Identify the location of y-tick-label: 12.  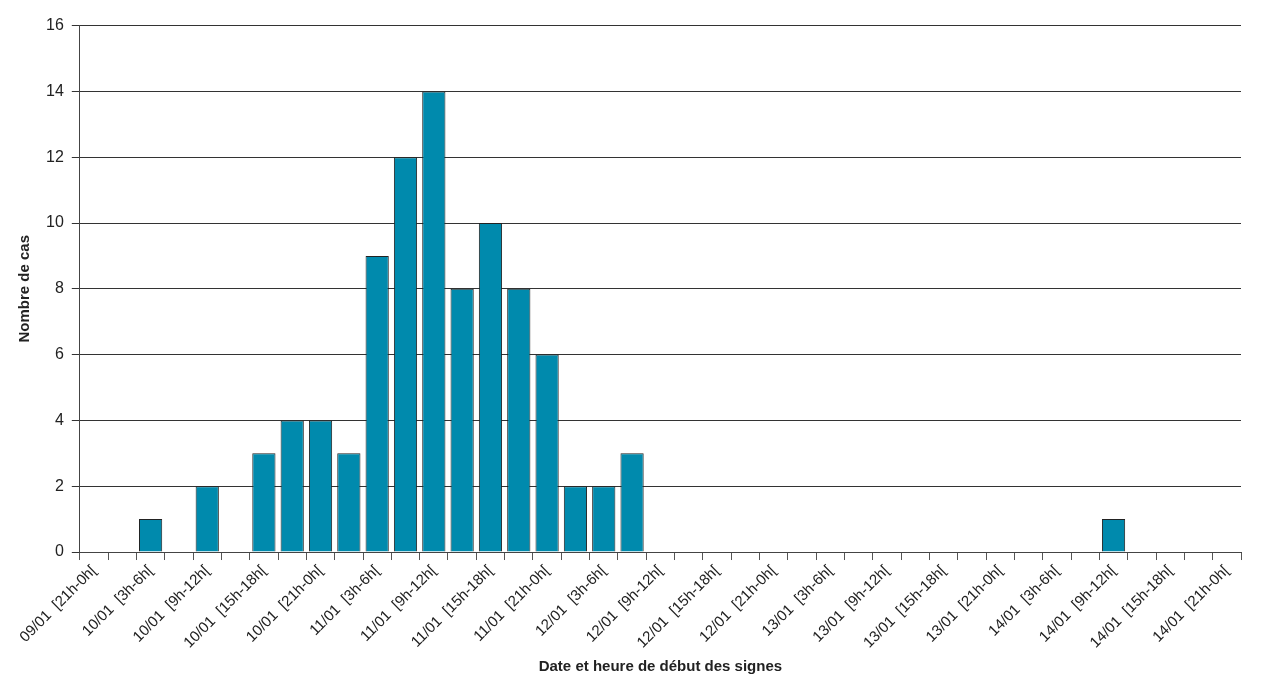
(55, 156).